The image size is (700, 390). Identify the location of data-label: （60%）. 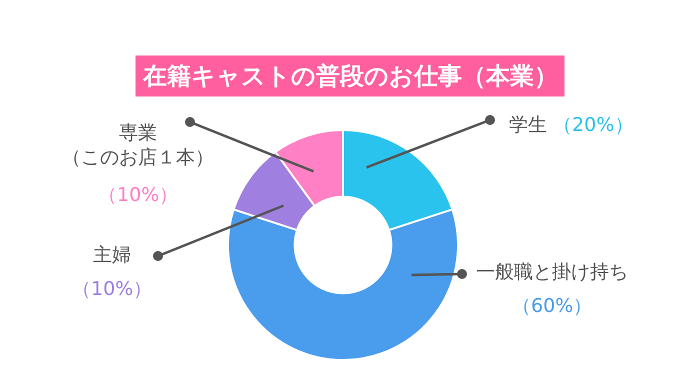
(552, 306).